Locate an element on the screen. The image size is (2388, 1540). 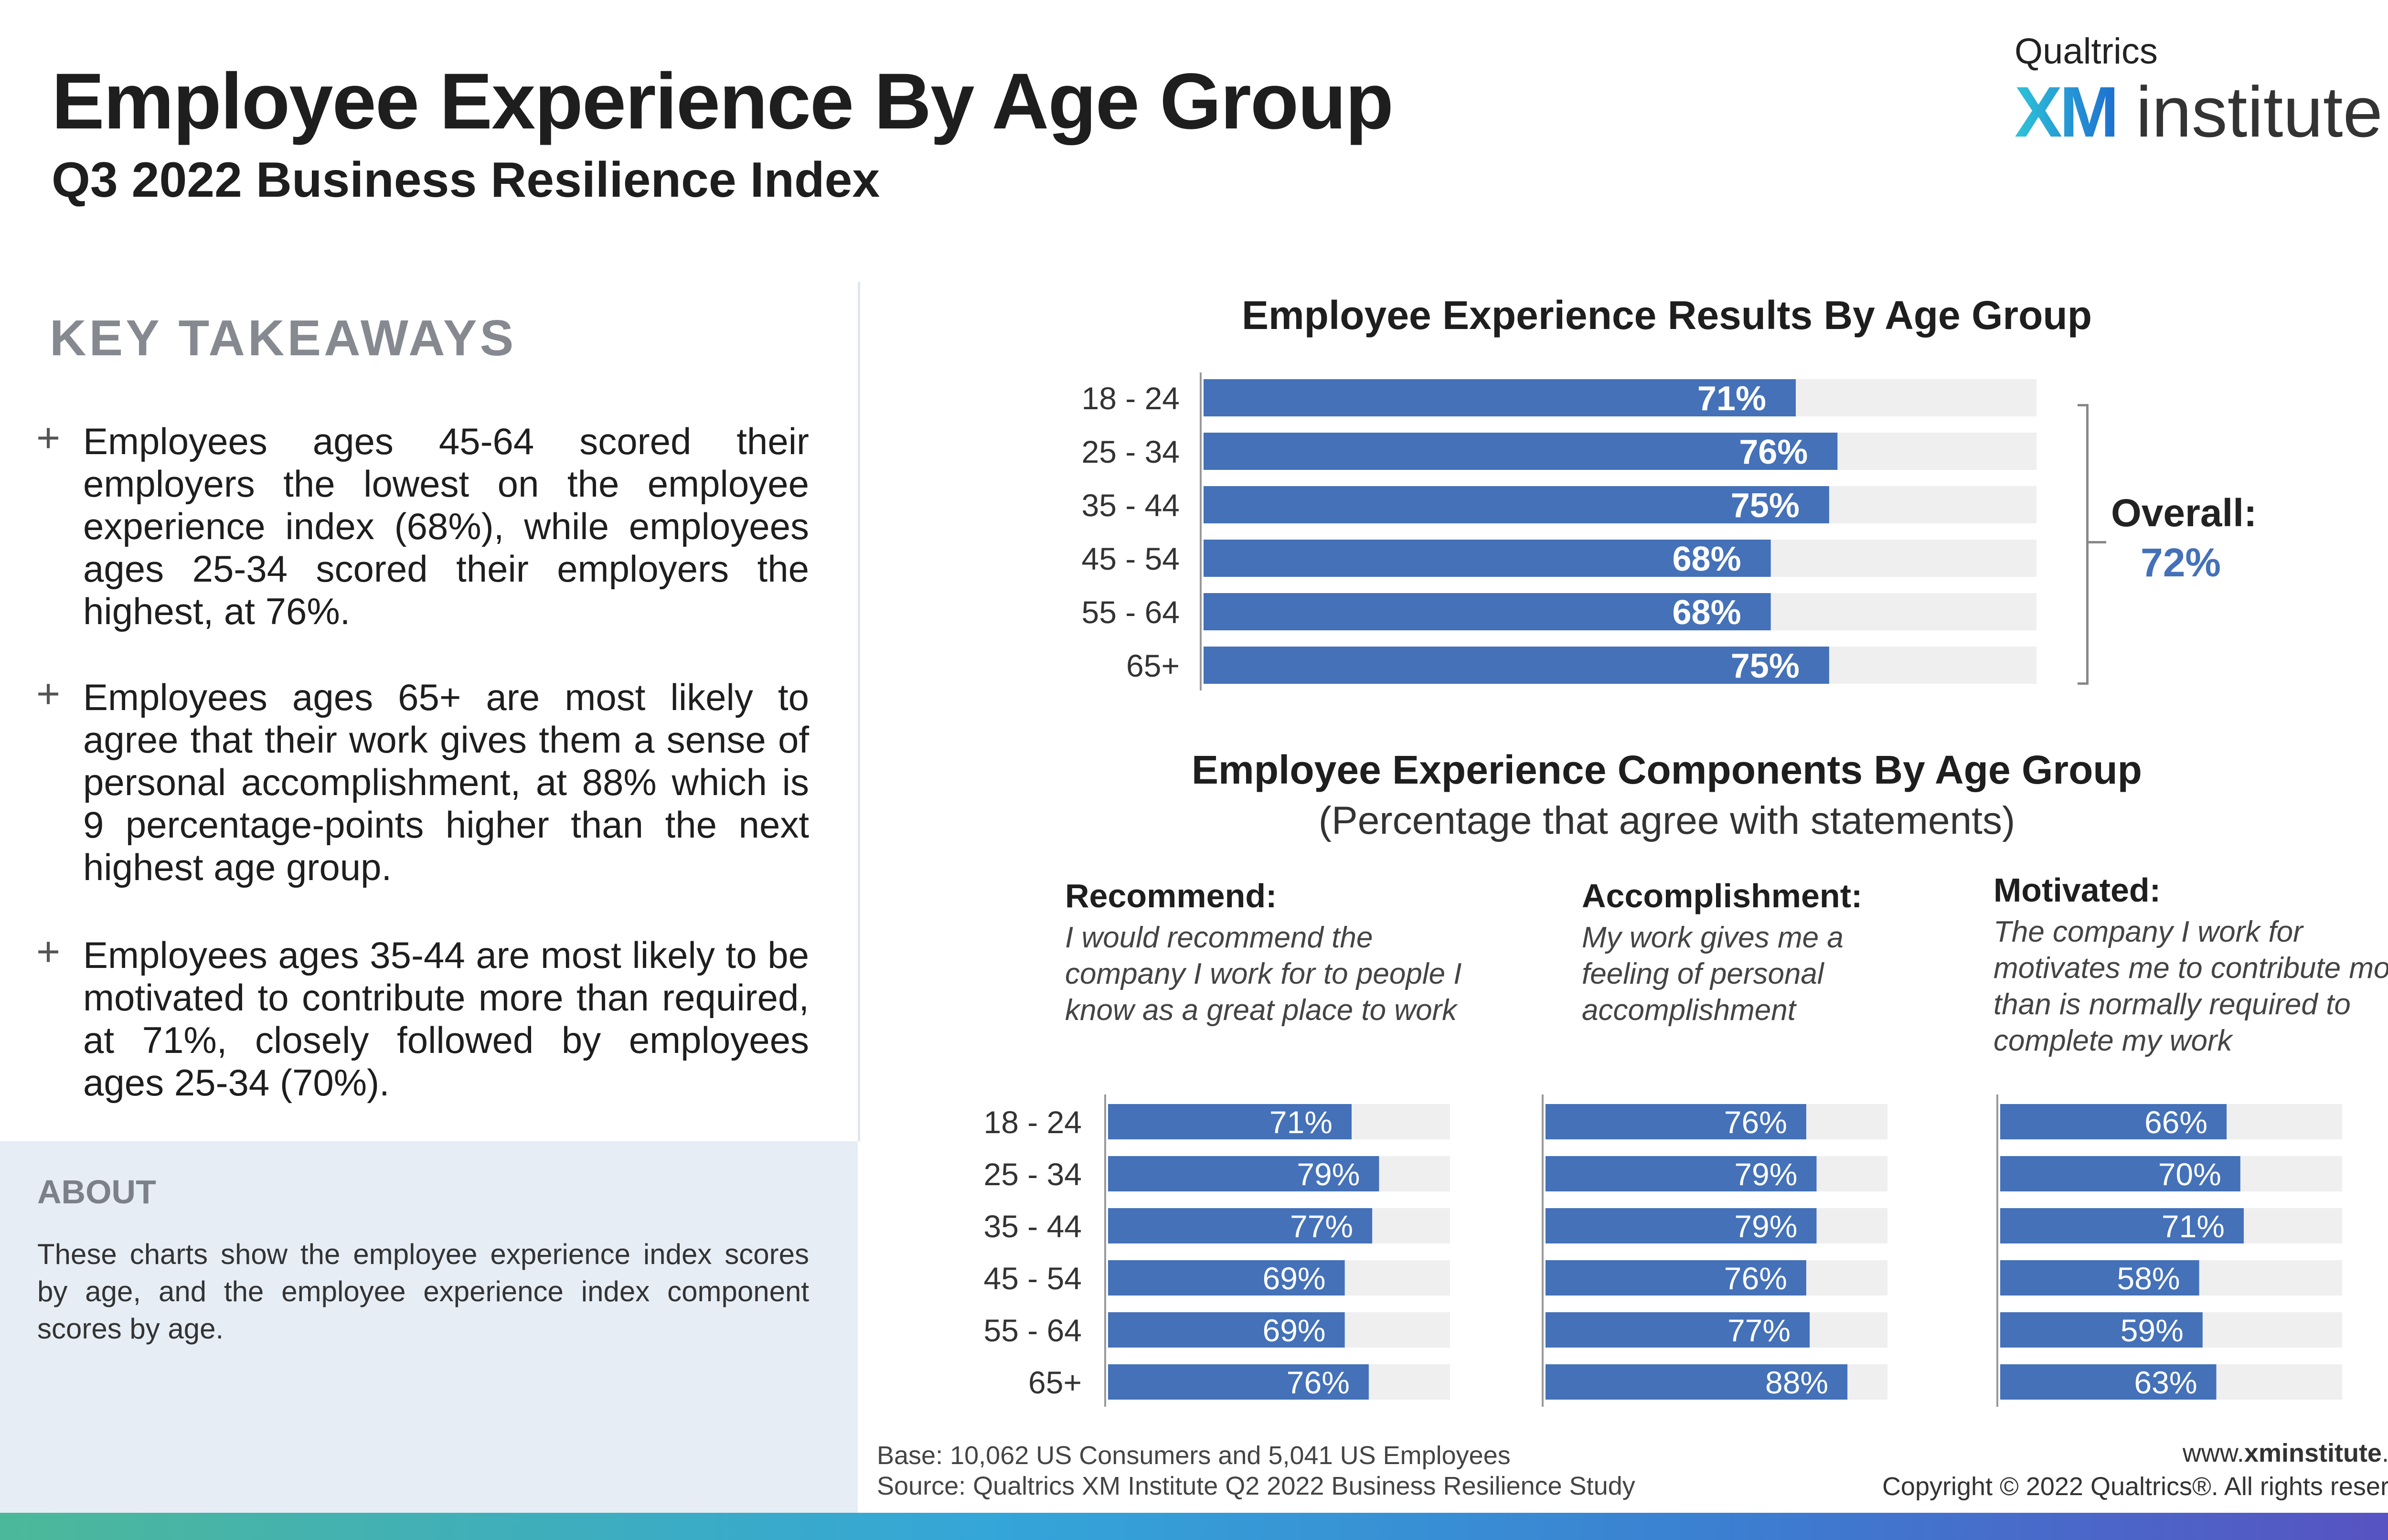
footer-site-prefix: www. is located at coordinates (2213, 1453).